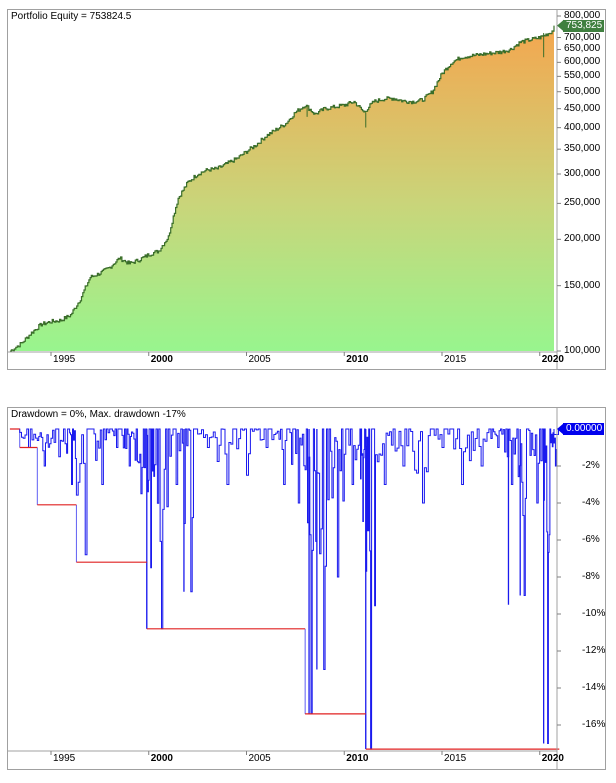 The width and height of the screenshot is (616, 783). What do you see at coordinates (259, 758) in the screenshot?
I see `drawdown-x-tick-label: 2005` at bounding box center [259, 758].